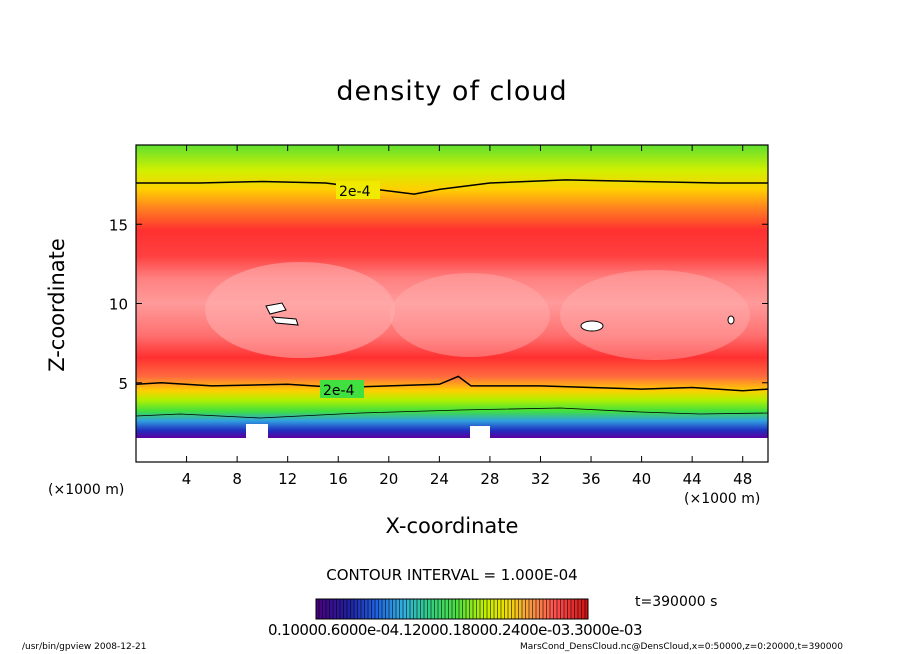 The width and height of the screenshot is (904, 654). I want to click on contour-line-bottom, so click(452, 383).